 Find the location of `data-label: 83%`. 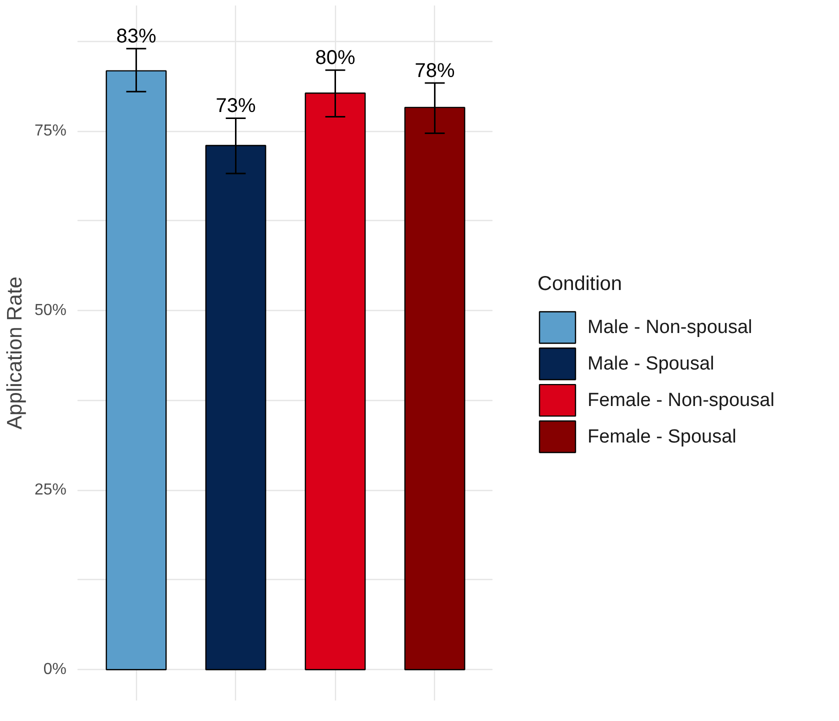

data-label: 83% is located at coordinates (136, 37).